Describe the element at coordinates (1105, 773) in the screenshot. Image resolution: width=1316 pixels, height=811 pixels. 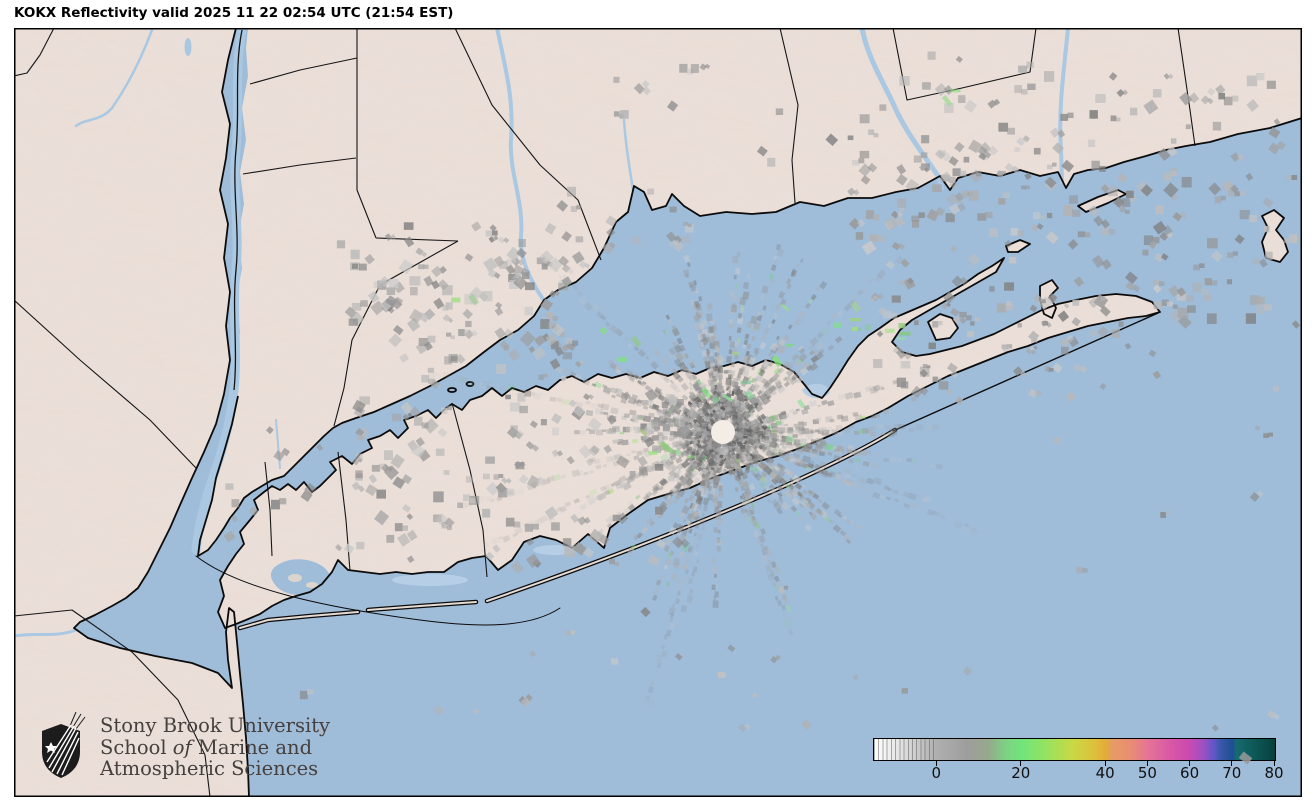
I see `colorbar-tick-label: 40` at that location.